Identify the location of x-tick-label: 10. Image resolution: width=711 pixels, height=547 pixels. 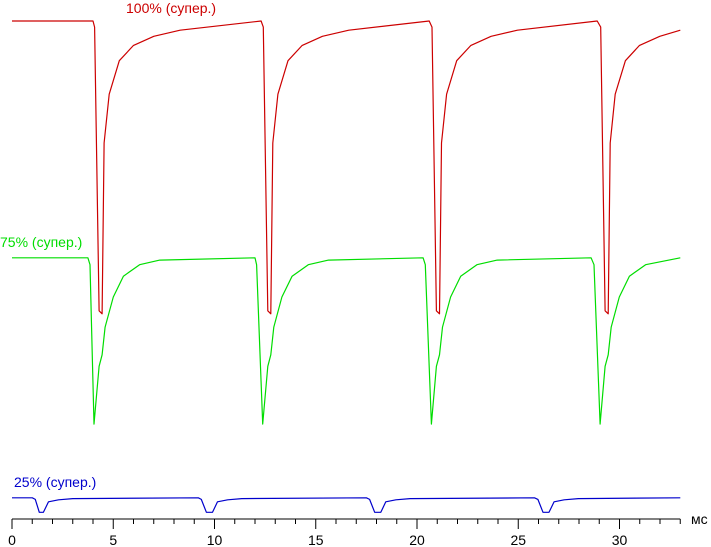
(215, 539).